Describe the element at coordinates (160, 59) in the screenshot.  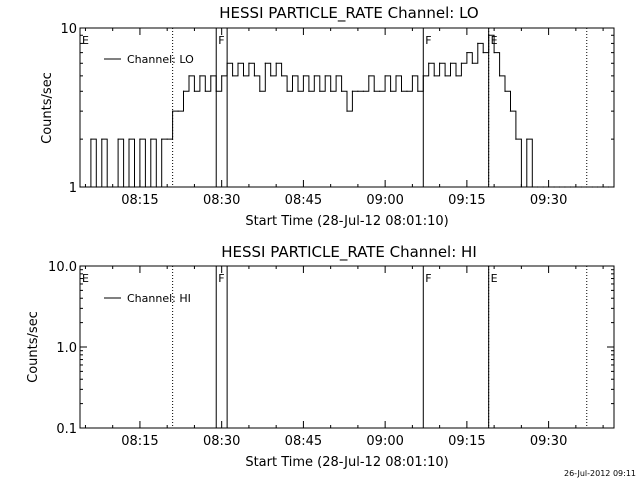
I see `legend-label-lo: Channel: LO` at that location.